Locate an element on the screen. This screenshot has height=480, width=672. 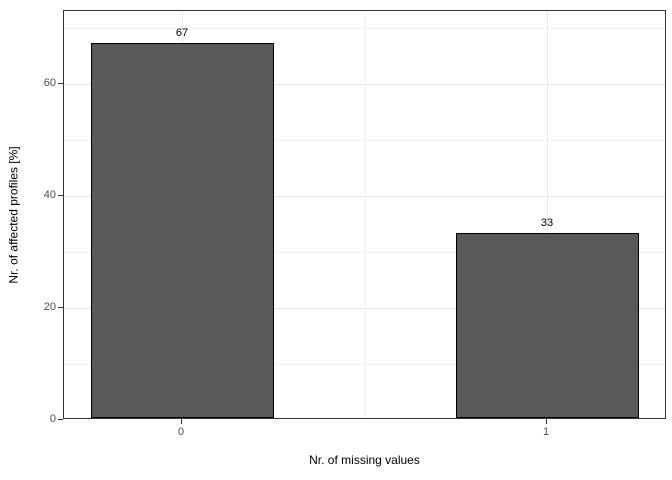
y-axis-title-text: Nr. of affected profiles [%] is located at coordinates (14, 214).